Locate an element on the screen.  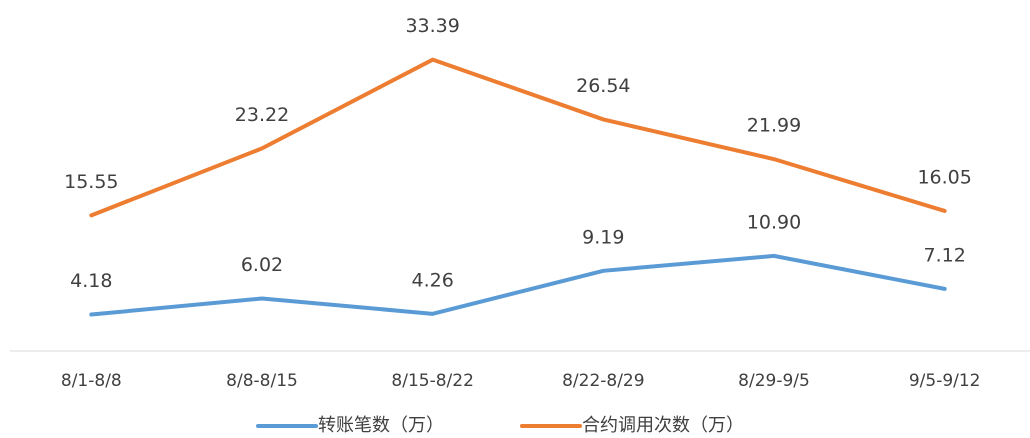
data-label: 4.26 is located at coordinates (433, 280).